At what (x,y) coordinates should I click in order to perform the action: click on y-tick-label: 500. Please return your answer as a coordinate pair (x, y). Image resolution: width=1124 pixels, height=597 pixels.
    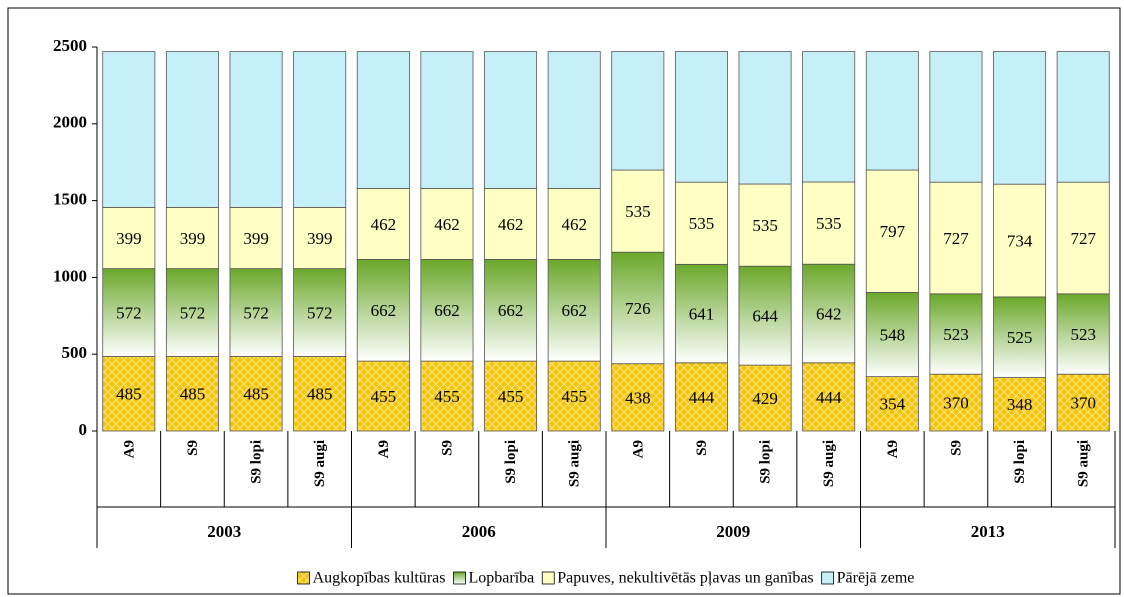
    Looking at the image, I should click on (75, 352).